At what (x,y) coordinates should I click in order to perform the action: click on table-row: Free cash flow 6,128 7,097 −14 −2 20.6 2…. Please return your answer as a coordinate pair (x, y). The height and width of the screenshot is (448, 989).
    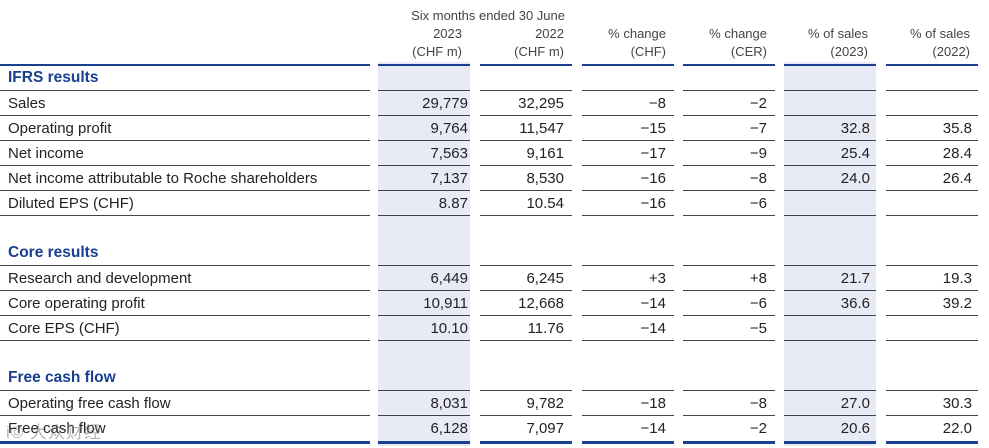
    Looking at the image, I should click on (494, 428).